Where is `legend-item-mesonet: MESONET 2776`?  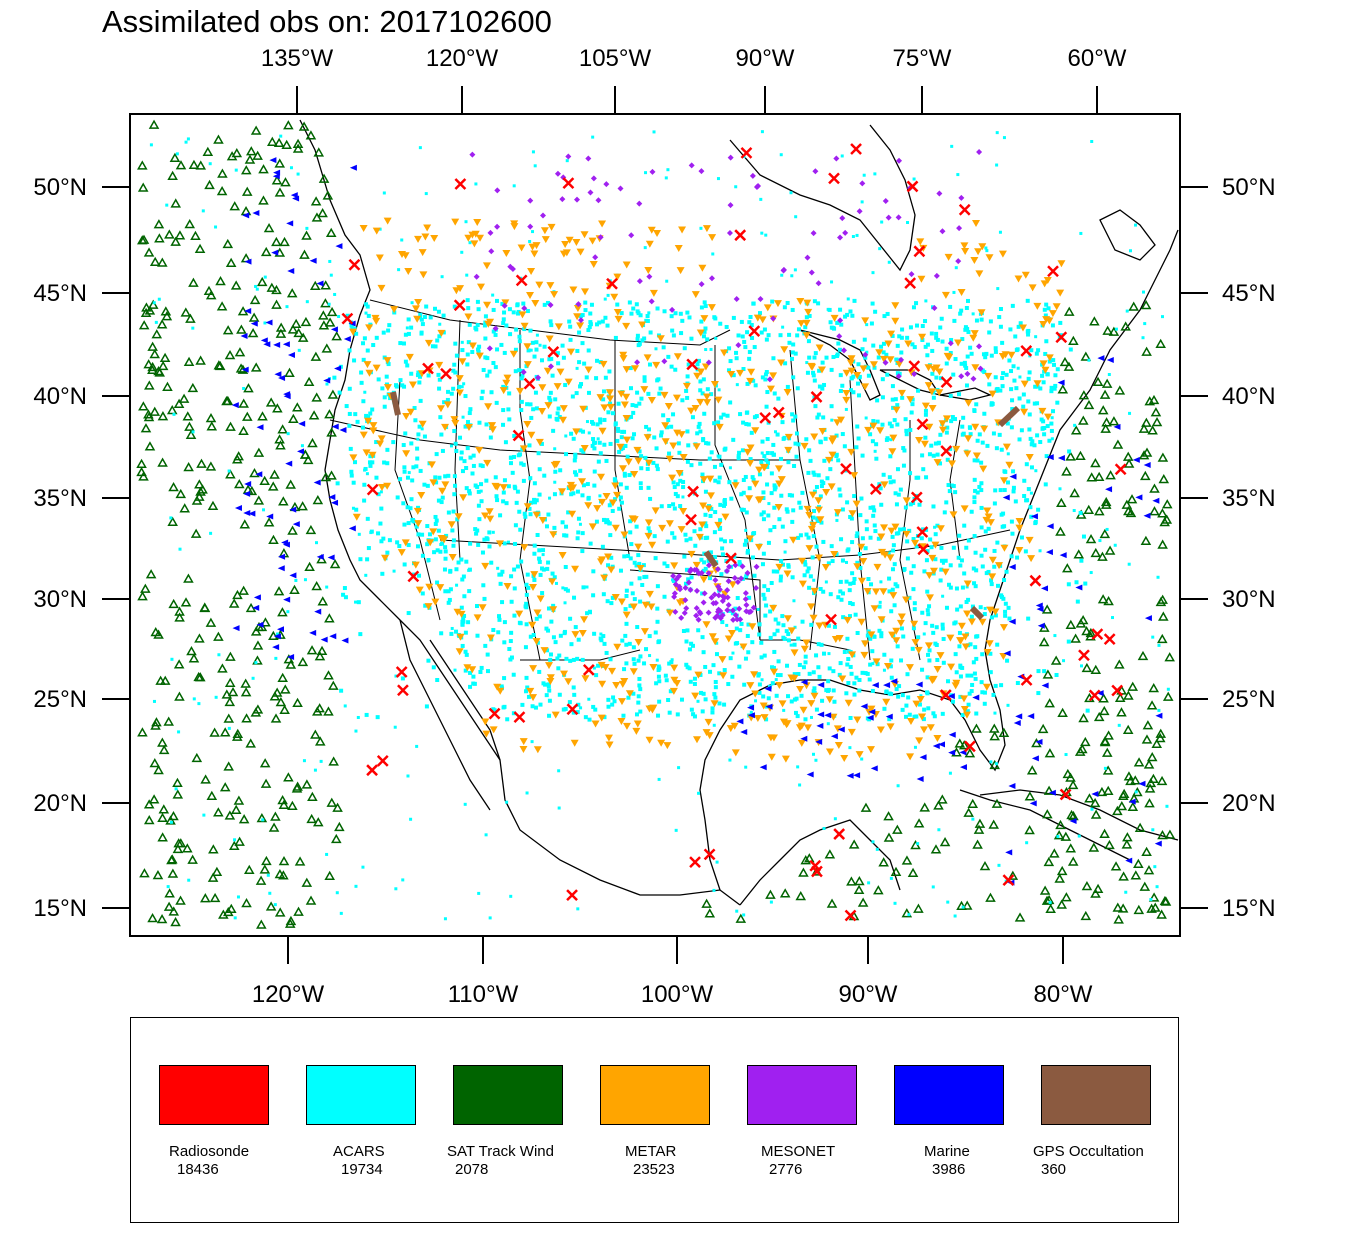 legend-item-mesonet: MESONET 2776 is located at coordinates (803, 1121).